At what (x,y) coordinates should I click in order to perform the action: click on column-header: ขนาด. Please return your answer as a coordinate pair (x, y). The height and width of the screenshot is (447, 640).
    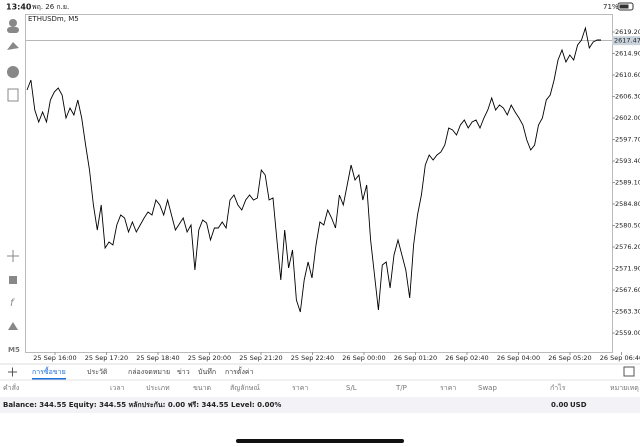
    Looking at the image, I should click on (202, 388).